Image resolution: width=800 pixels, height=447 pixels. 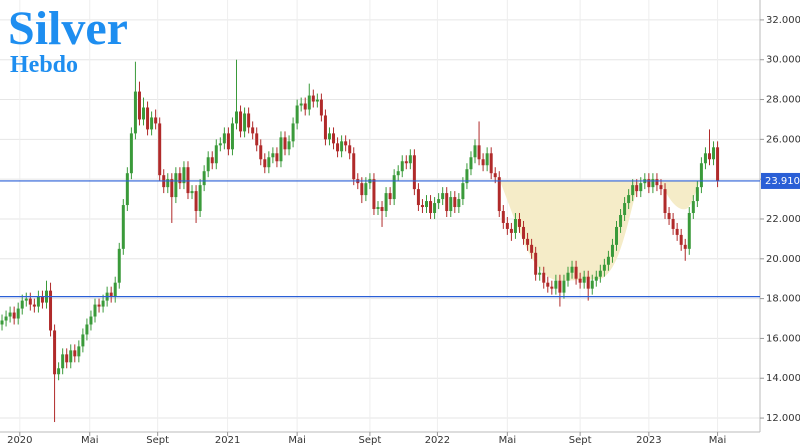 What do you see at coordinates (783, 139) in the screenshot?
I see `y-tick-label: 26.000` at bounding box center [783, 139].